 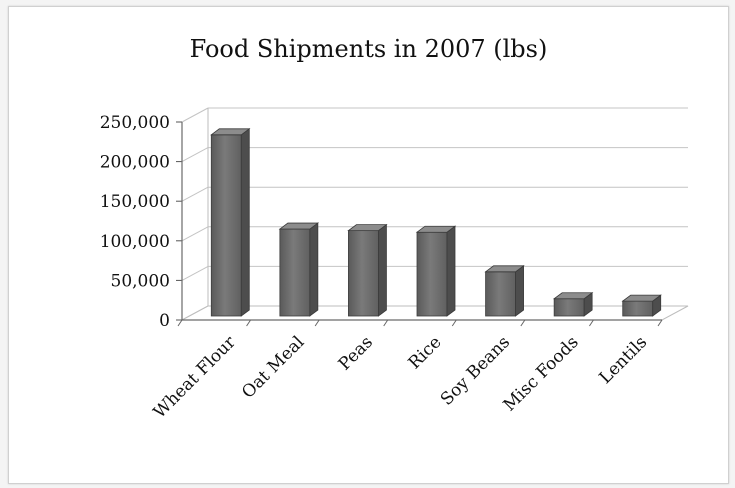 What do you see at coordinates (356, 353) in the screenshot?
I see `x-tick-label: Peas` at bounding box center [356, 353].